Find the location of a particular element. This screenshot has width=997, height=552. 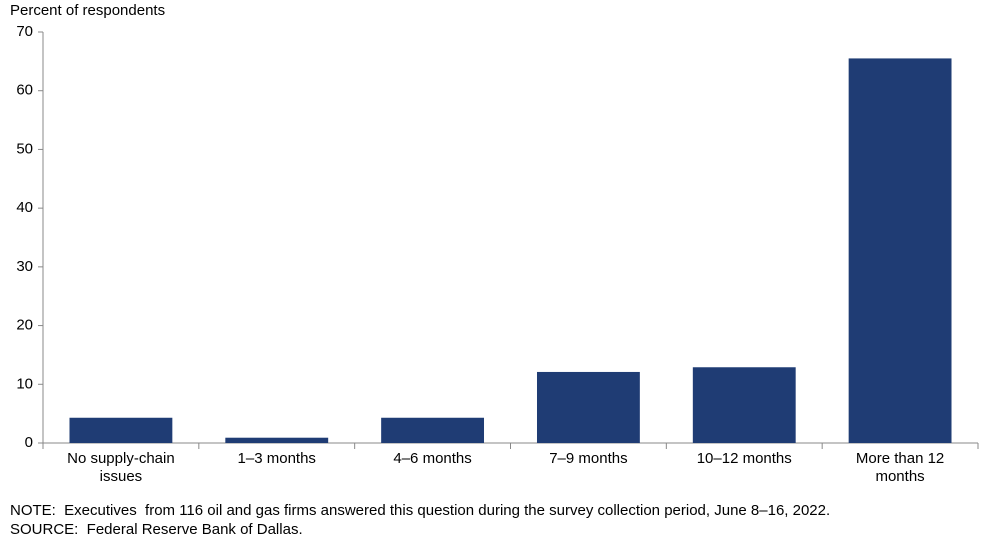

x-tick-label: 1–3 months is located at coordinates (276, 458).